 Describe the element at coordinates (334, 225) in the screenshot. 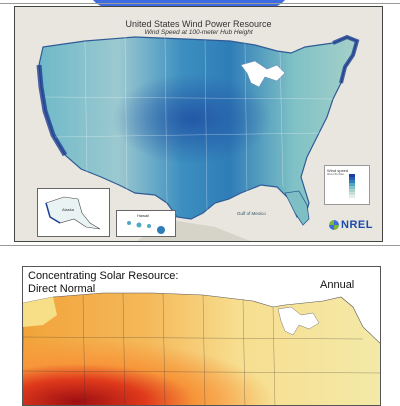

I see `nrel-mark-icon` at that location.